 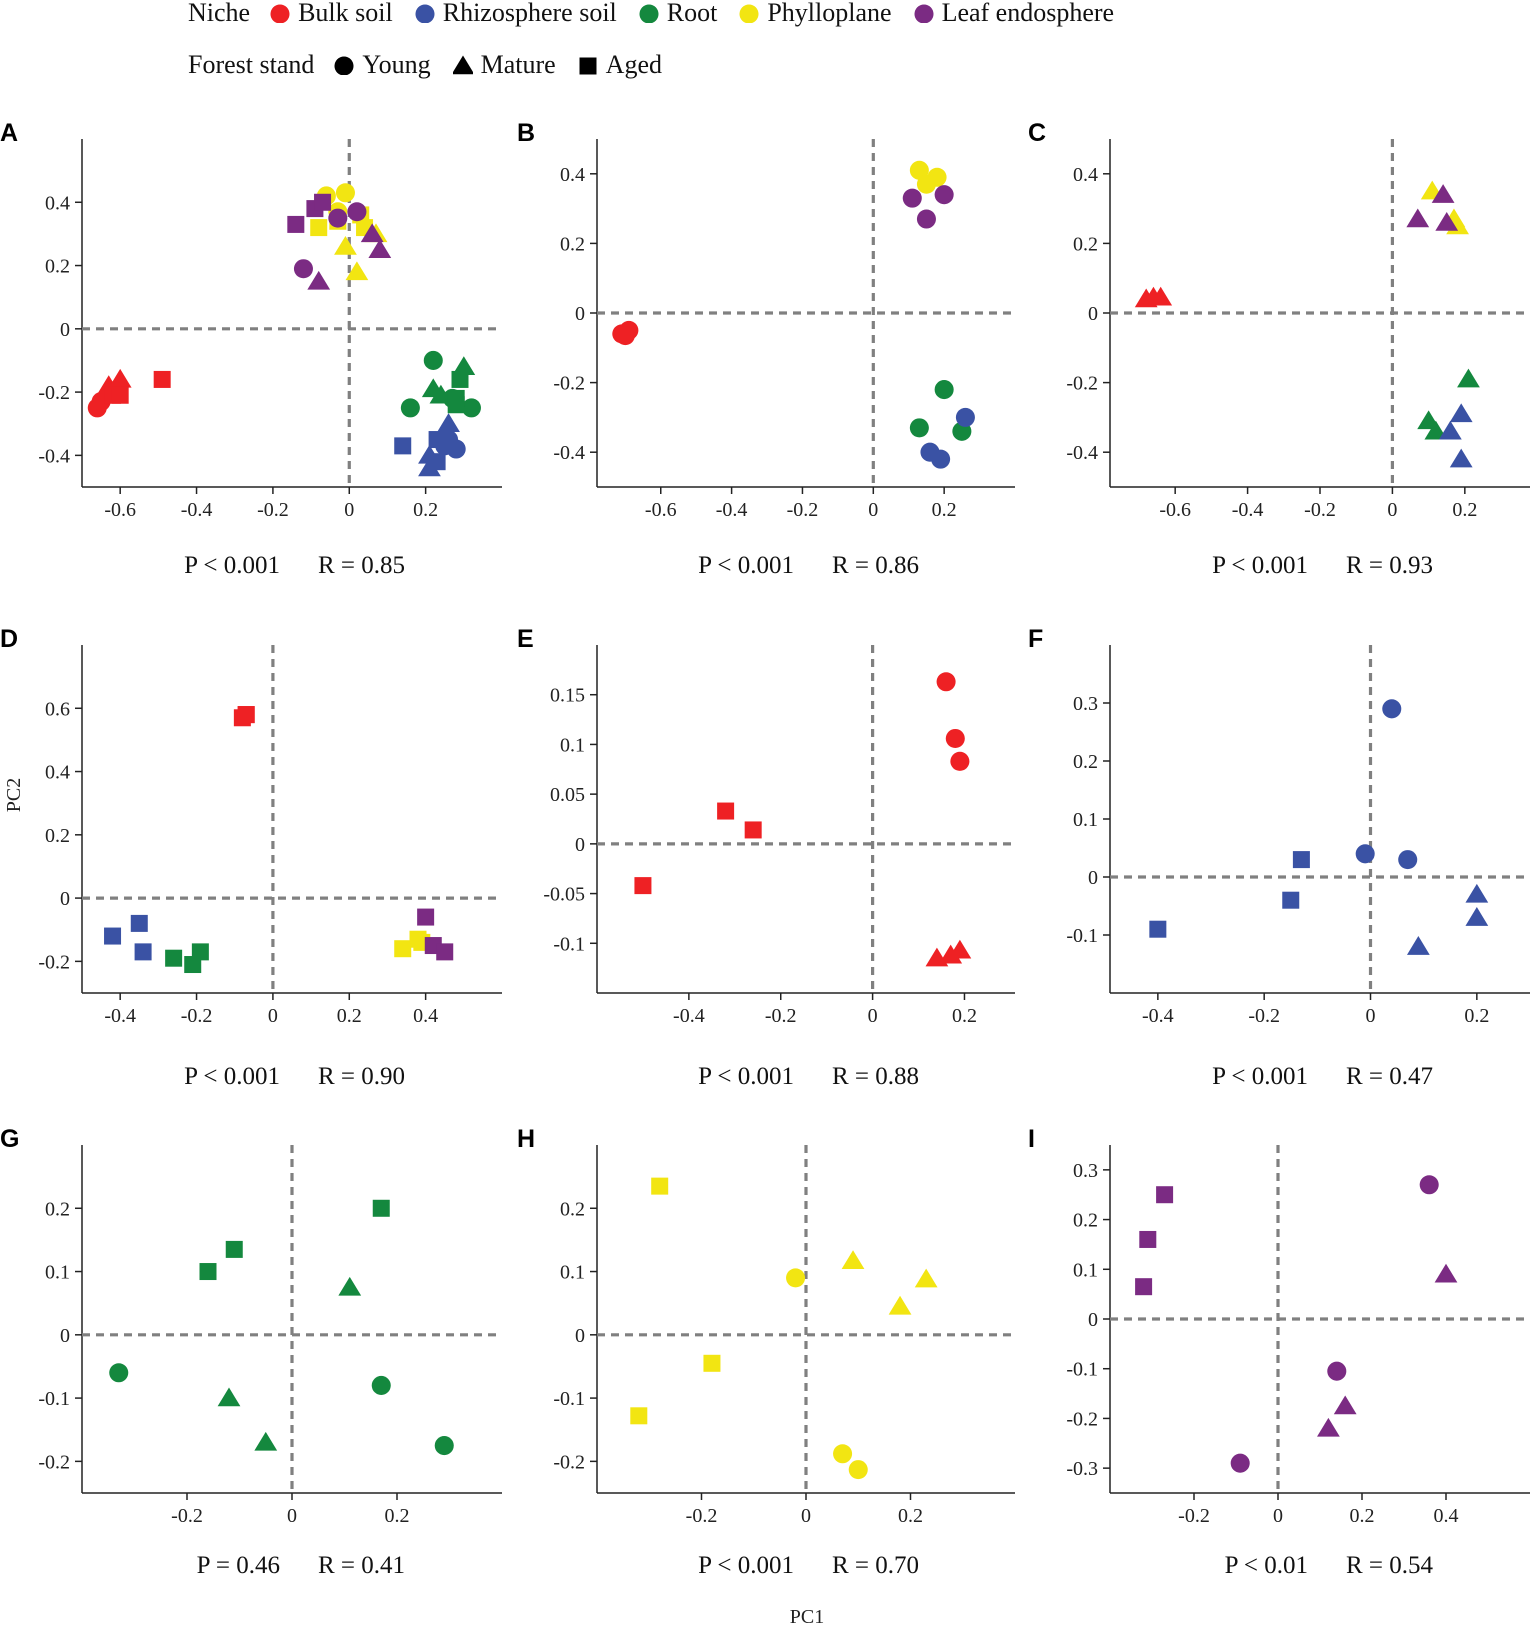 What do you see at coordinates (1085, 1171) in the screenshot?
I see `y-tick-label: 0.3` at bounding box center [1085, 1171].